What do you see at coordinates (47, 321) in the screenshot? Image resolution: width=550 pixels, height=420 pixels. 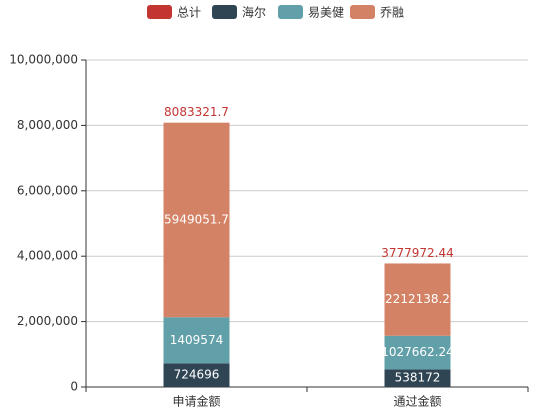 I see `y-tick-label: 2,000,000` at bounding box center [47, 321].